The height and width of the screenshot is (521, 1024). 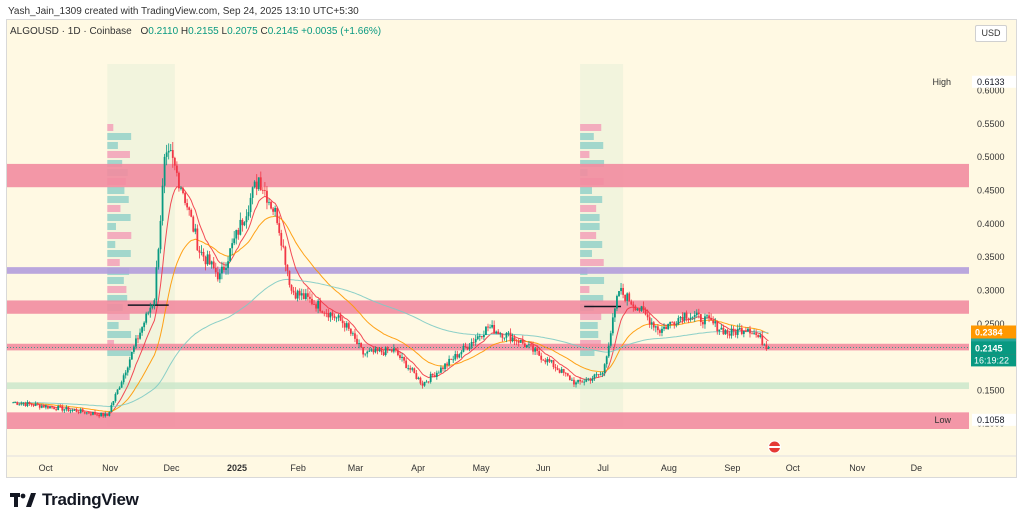 What do you see at coordinates (110, 468) in the screenshot?
I see `x-tick-label: Nov` at bounding box center [110, 468].